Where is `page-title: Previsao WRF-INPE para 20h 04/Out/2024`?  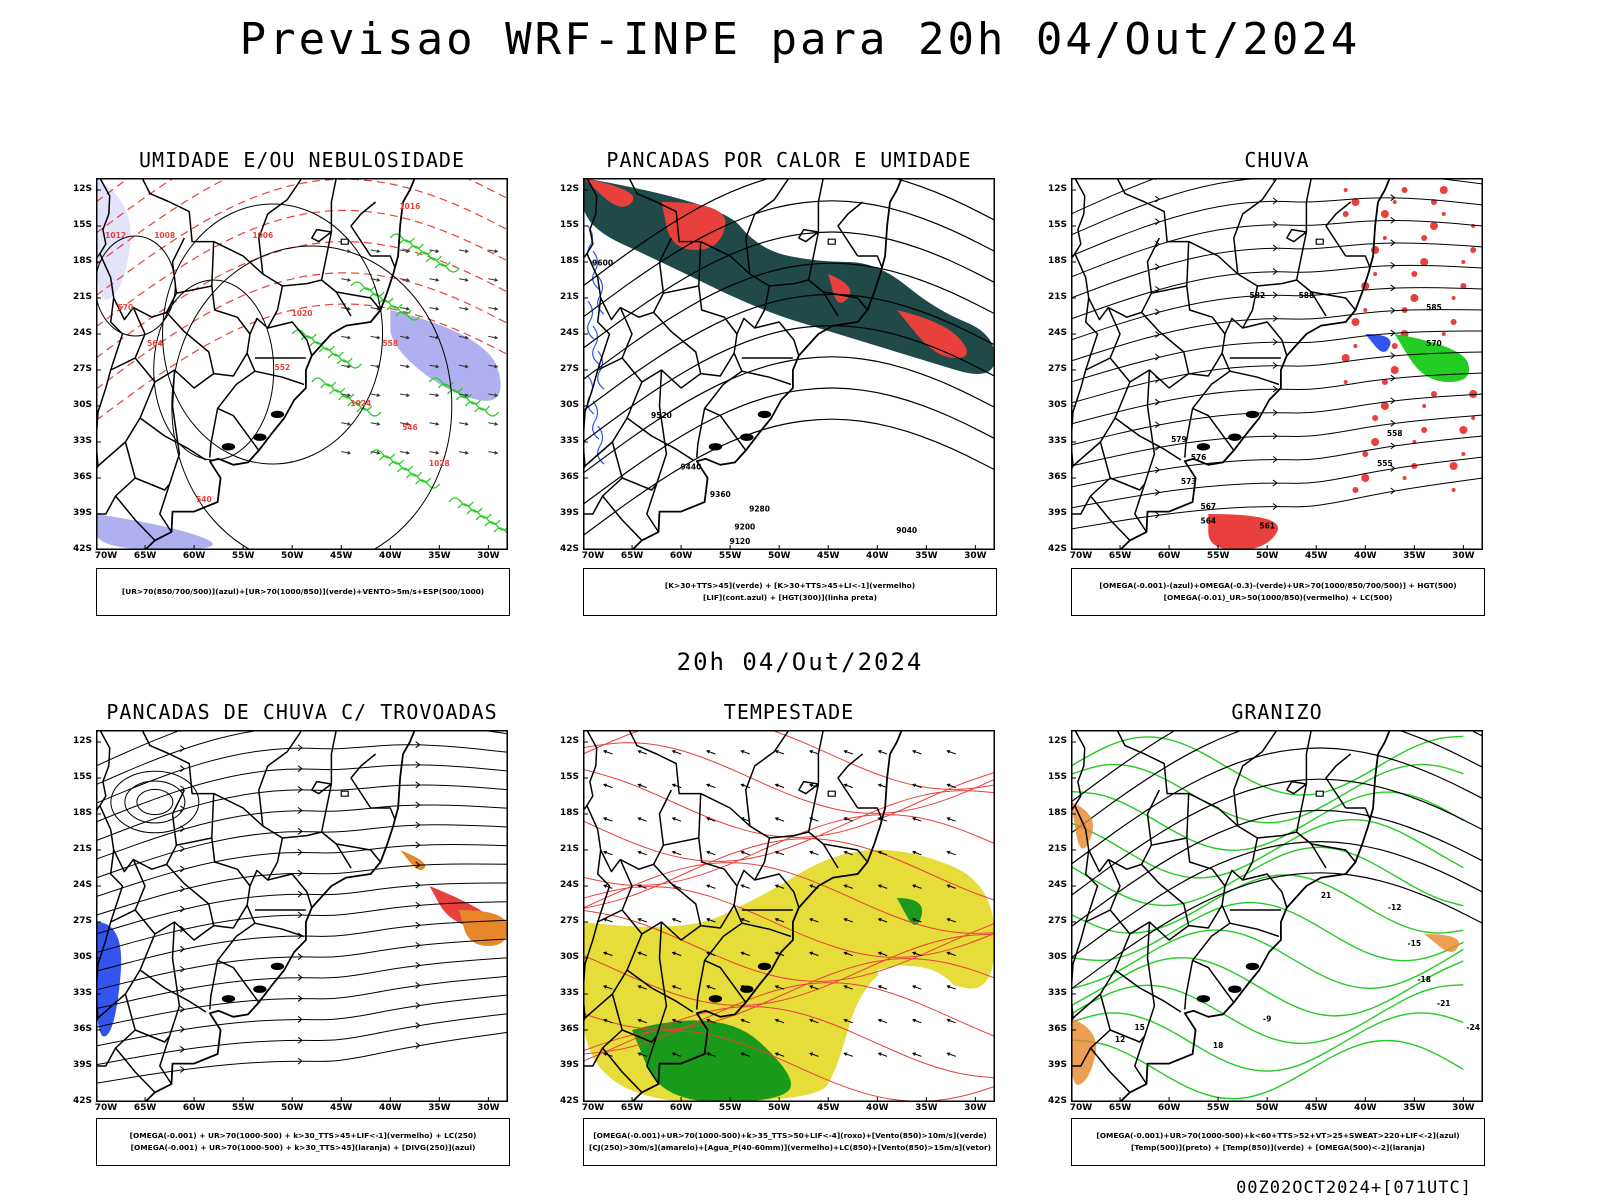
page-title: Previsao WRF-INPE para 20h 04/Out/2024 is located at coordinates (800, 39).